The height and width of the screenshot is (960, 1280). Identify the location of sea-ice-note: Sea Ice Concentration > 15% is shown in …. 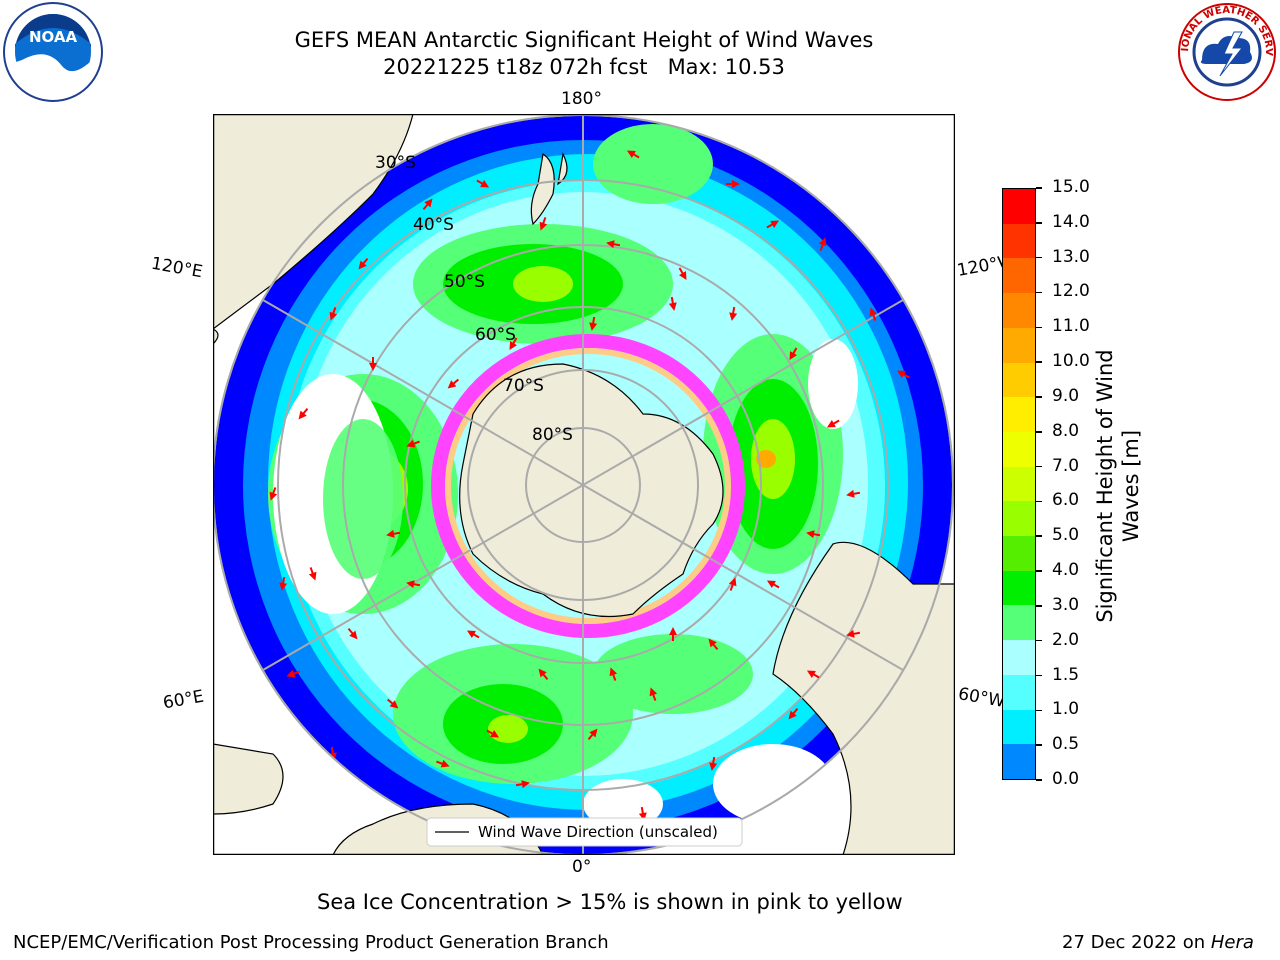
(610, 902).